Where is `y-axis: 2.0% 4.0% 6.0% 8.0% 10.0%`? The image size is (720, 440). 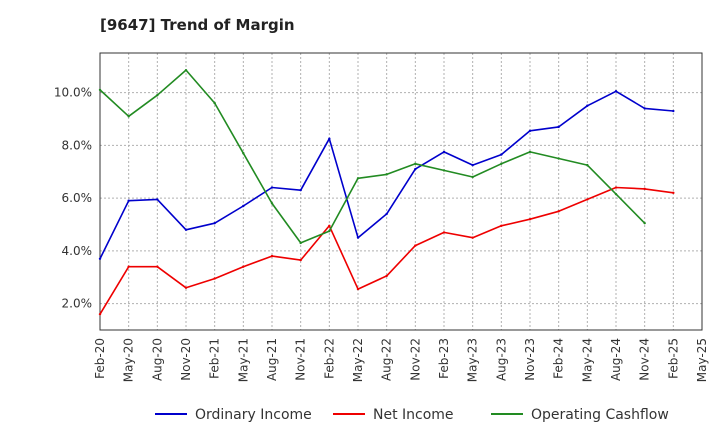 y-axis: 2.0% 4.0% 6.0% 8.0% 10.0% is located at coordinates (73, 198).